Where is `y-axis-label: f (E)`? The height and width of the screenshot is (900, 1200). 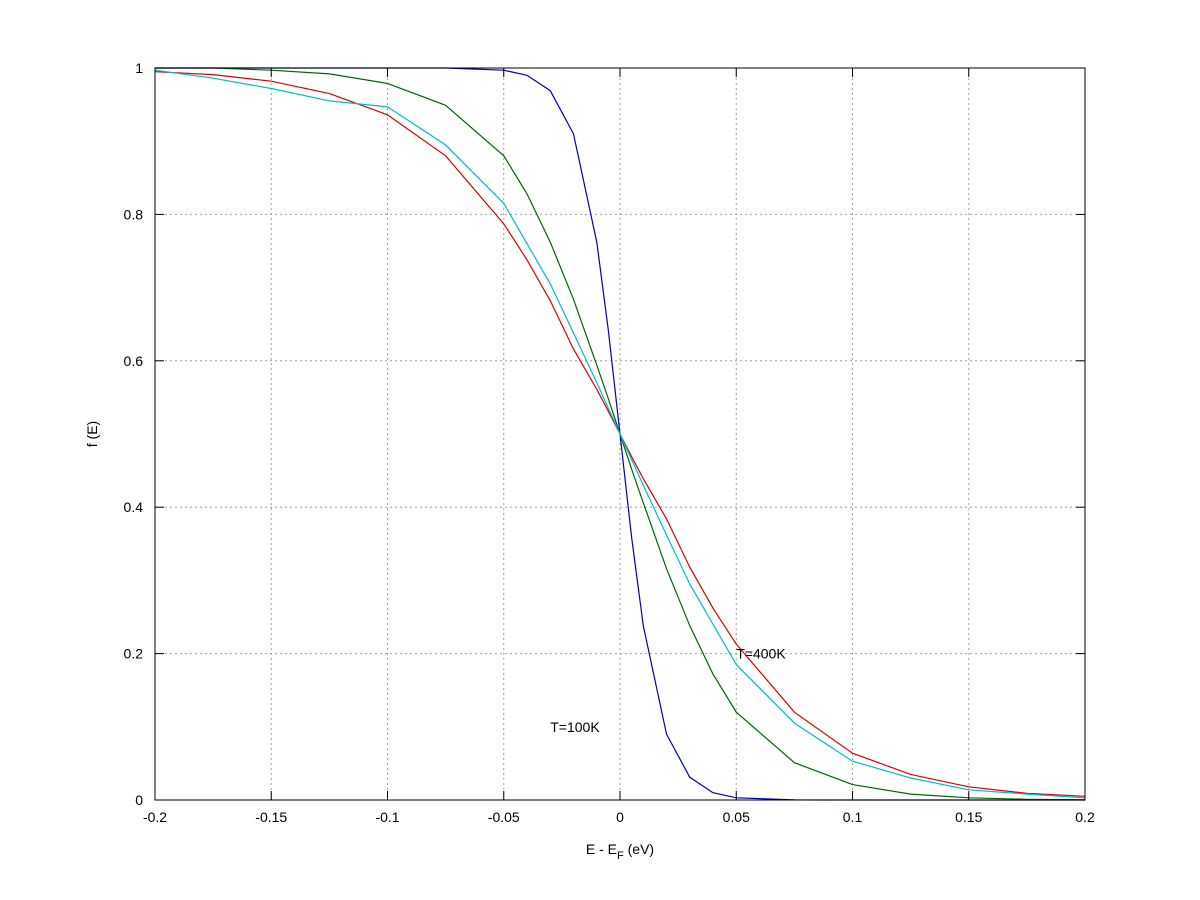
y-axis-label: f (E) is located at coordinates (92, 434).